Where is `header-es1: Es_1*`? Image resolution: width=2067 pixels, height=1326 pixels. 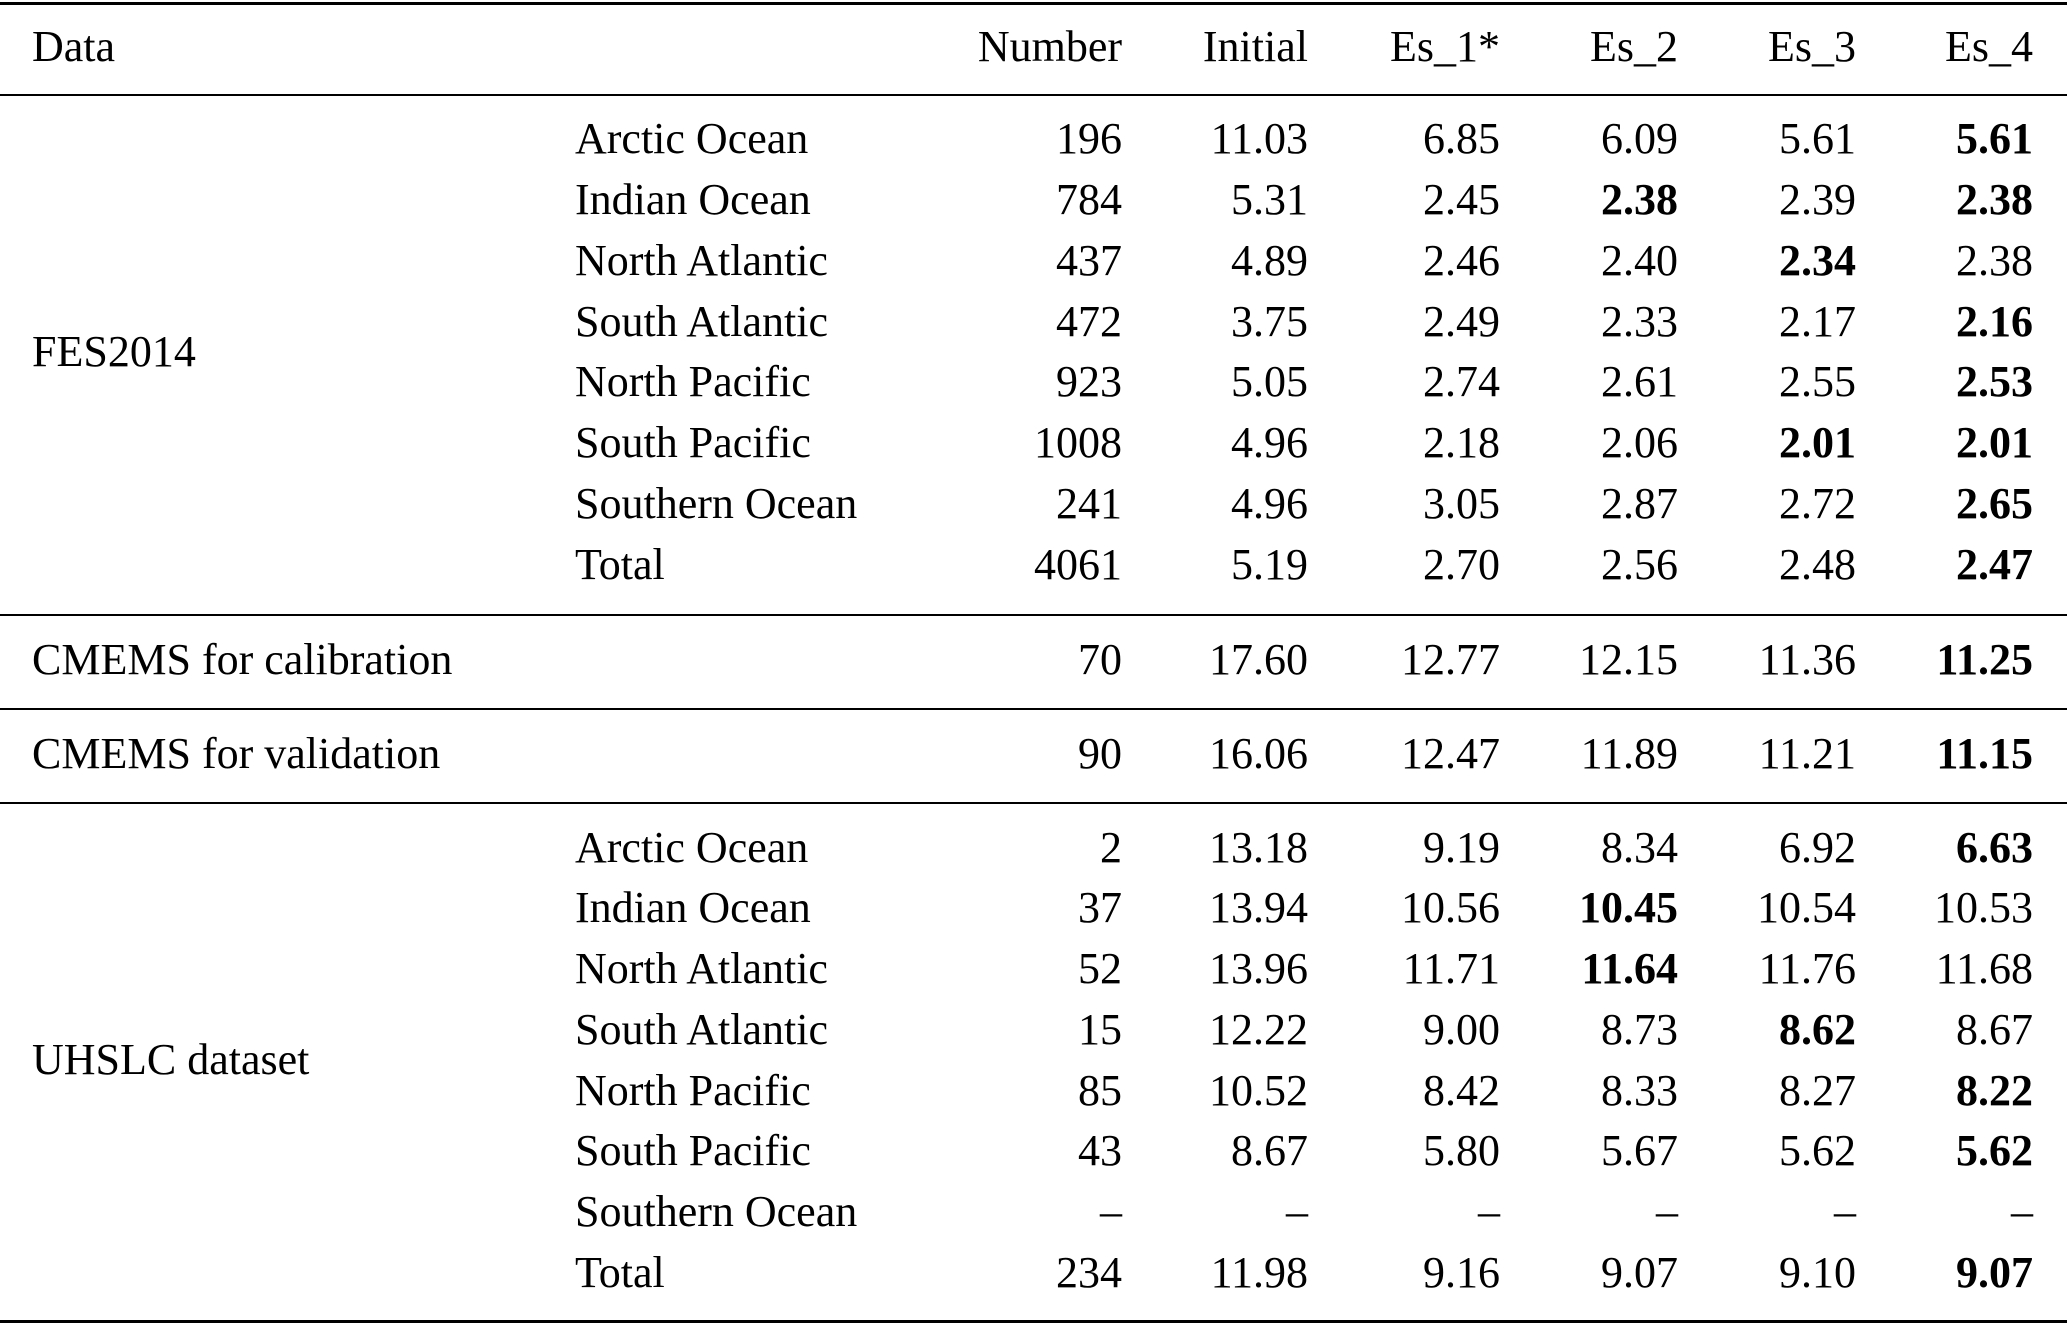
header-es1: Es_1* is located at coordinates (1445, 46).